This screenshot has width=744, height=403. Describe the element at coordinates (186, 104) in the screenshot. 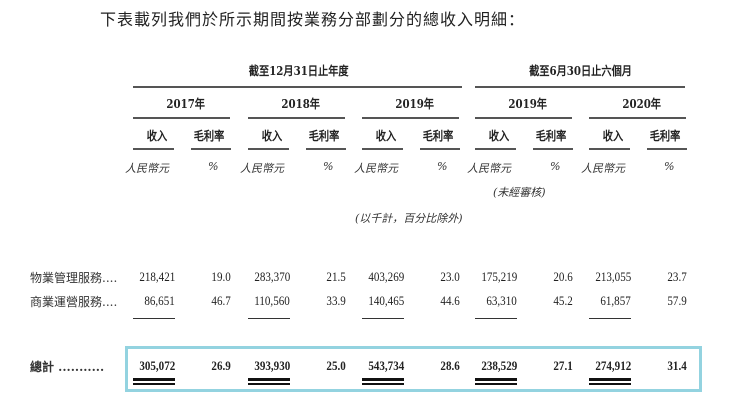

I see `year-header: 2017年` at that location.